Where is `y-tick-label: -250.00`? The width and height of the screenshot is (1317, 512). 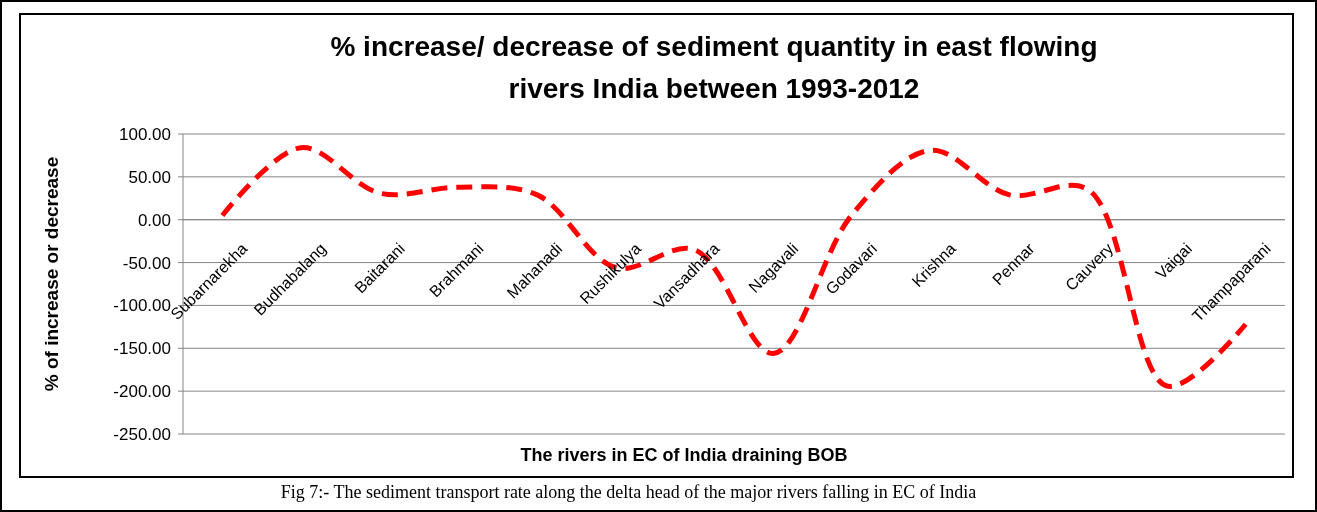 y-tick-label: -250.00 is located at coordinates (142, 434).